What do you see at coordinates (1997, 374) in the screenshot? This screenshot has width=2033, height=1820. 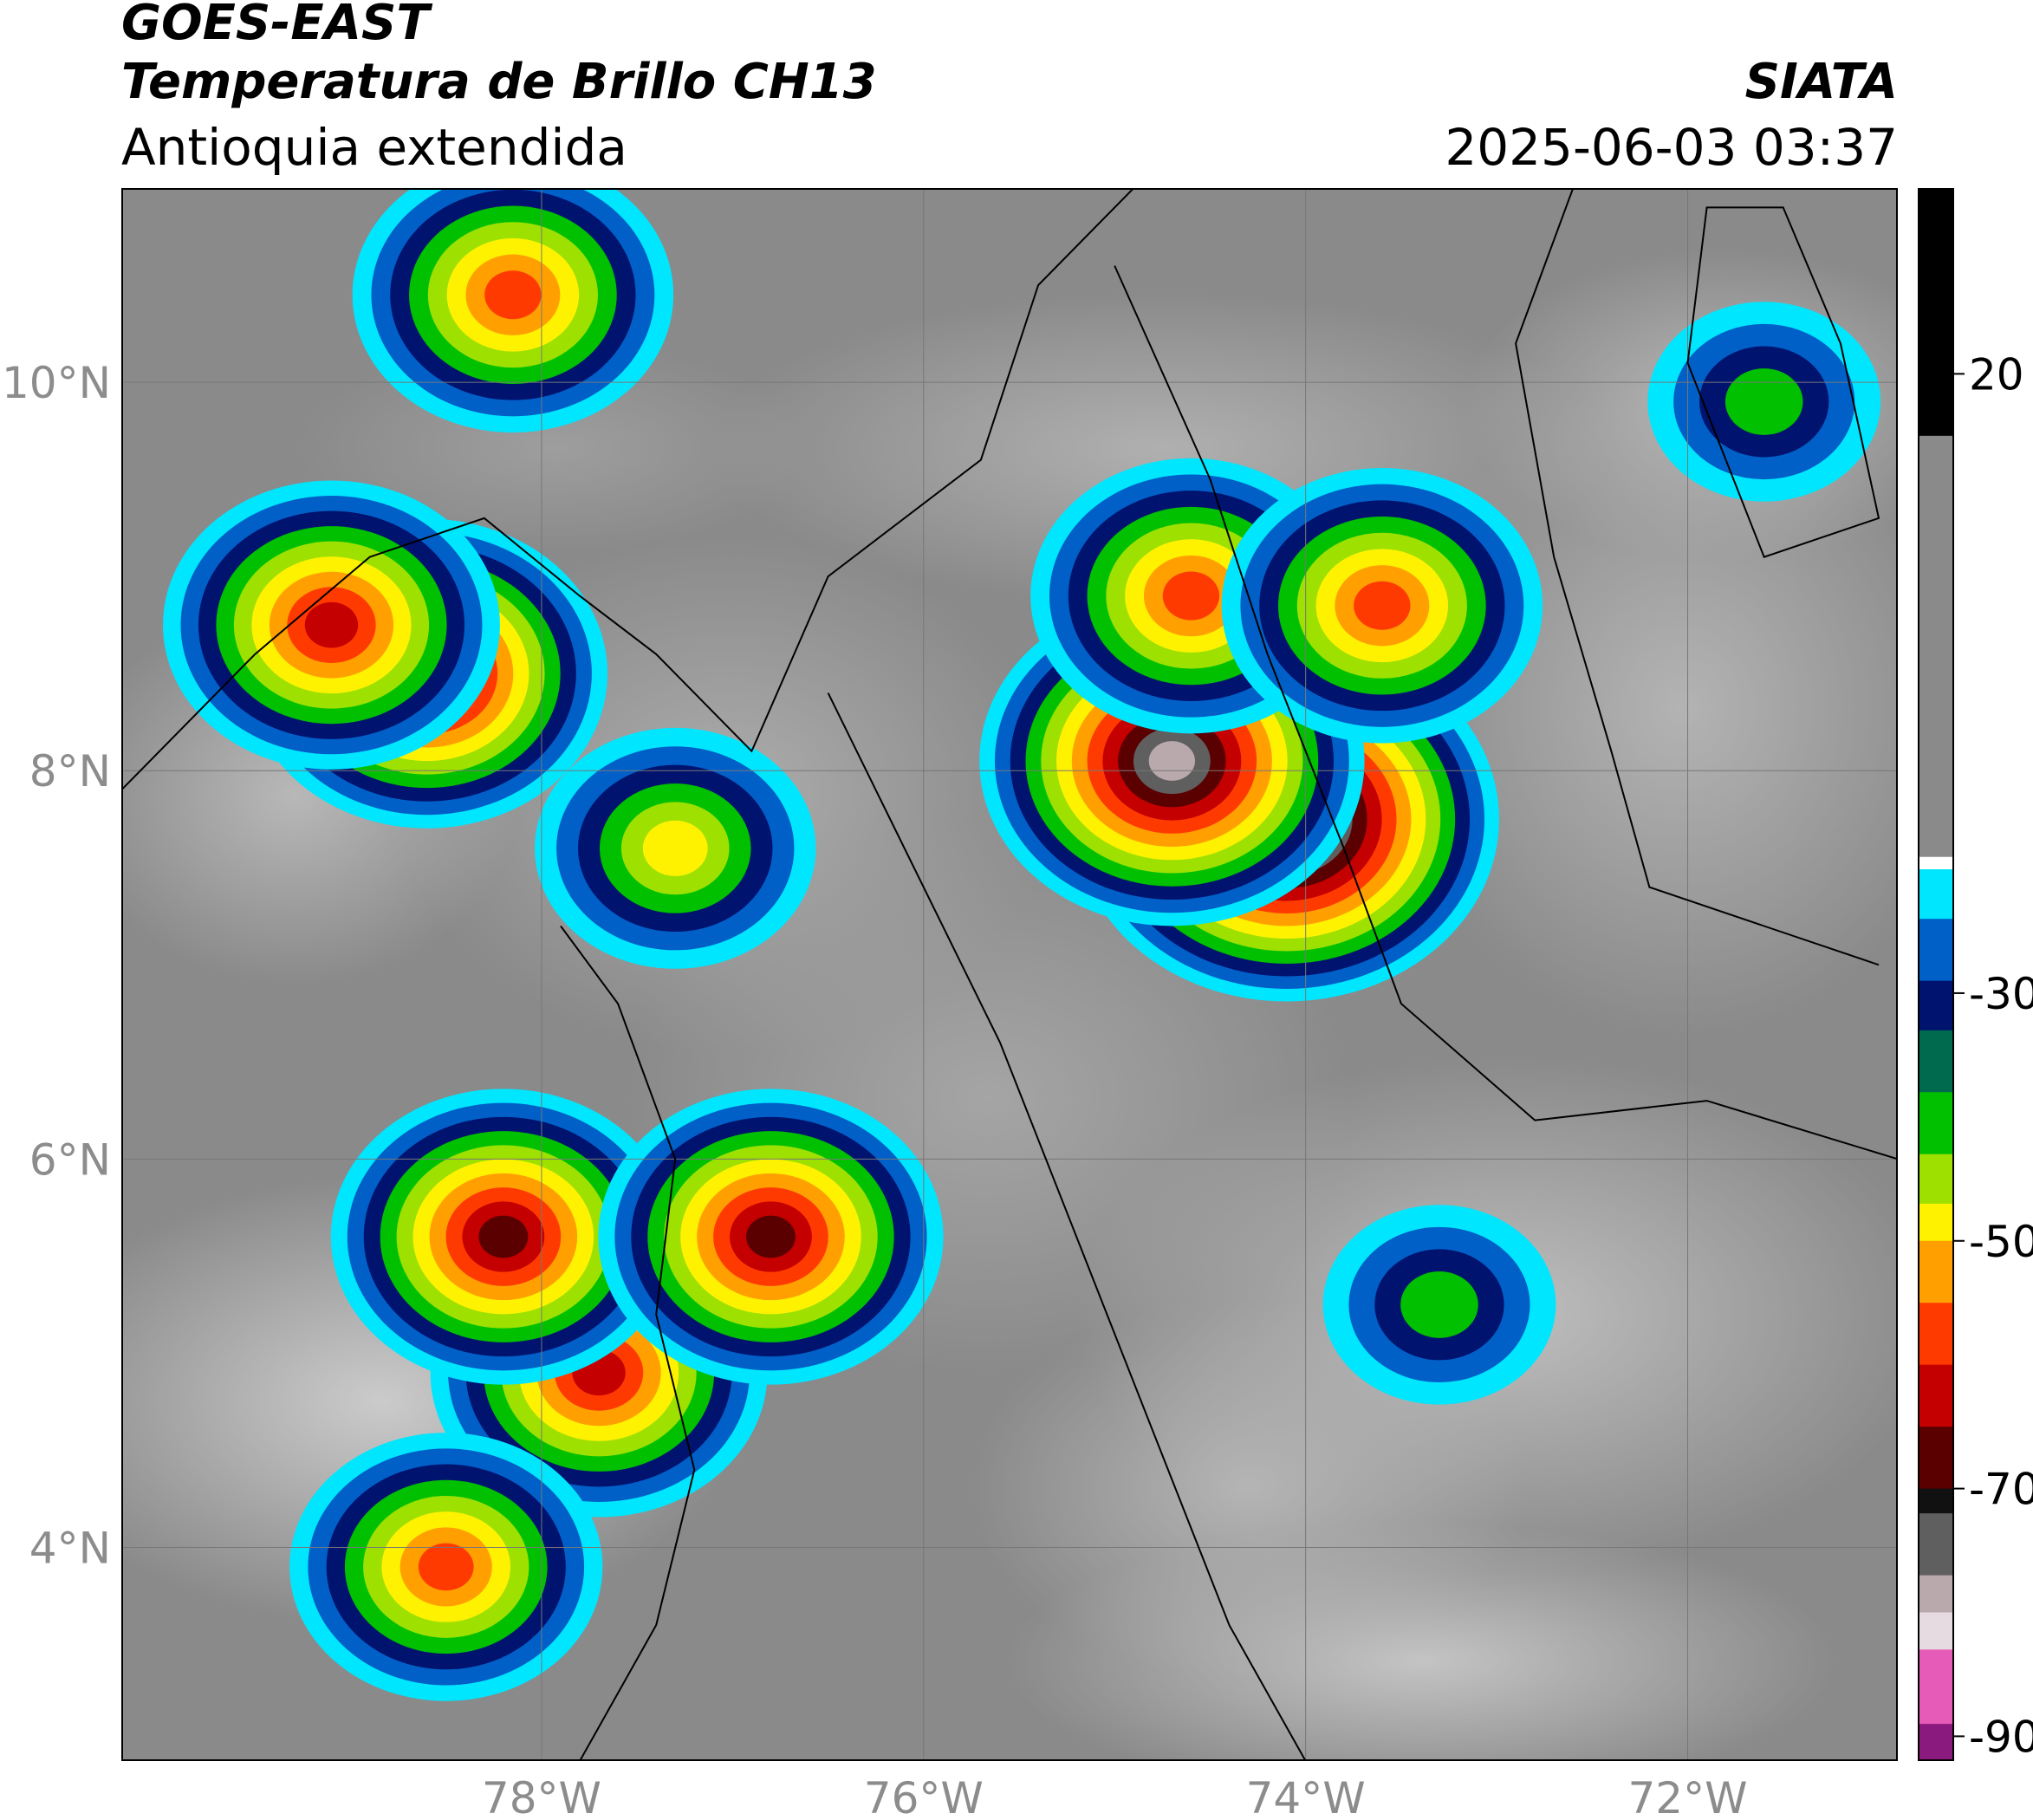 I see `colorbar-tick-label: 20` at bounding box center [1997, 374].